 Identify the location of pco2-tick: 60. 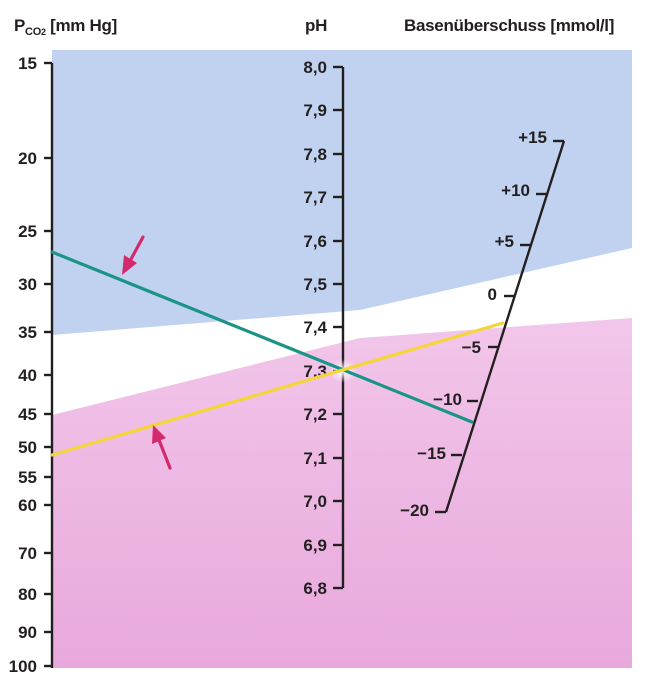
(27, 505).